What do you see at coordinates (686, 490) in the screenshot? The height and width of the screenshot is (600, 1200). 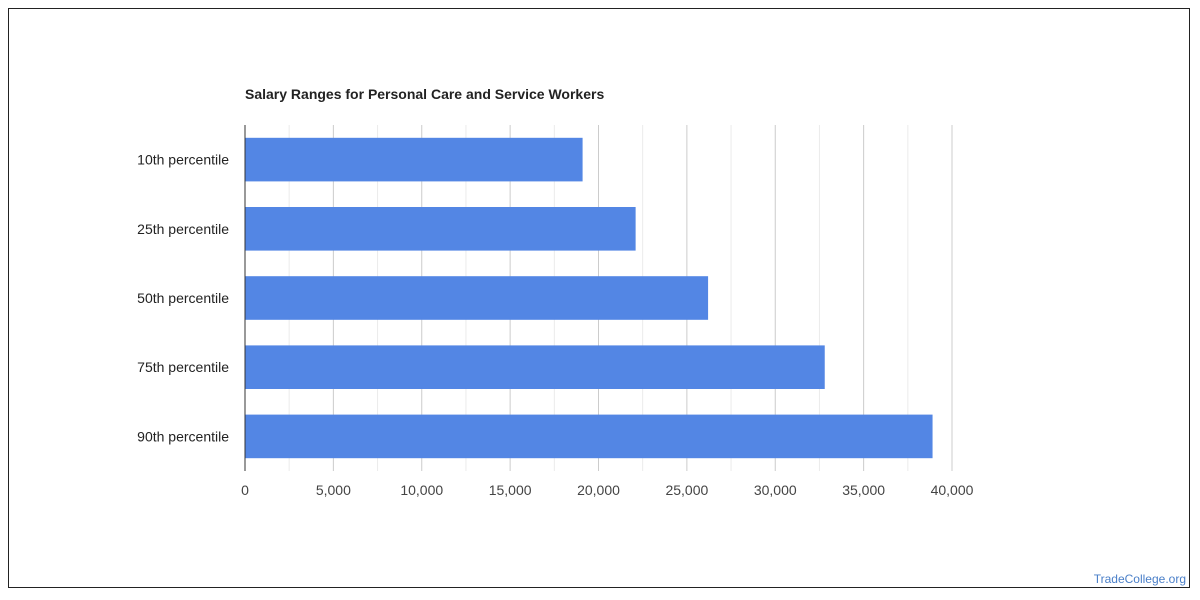 I see `x-tick-label: 25,000` at bounding box center [686, 490].